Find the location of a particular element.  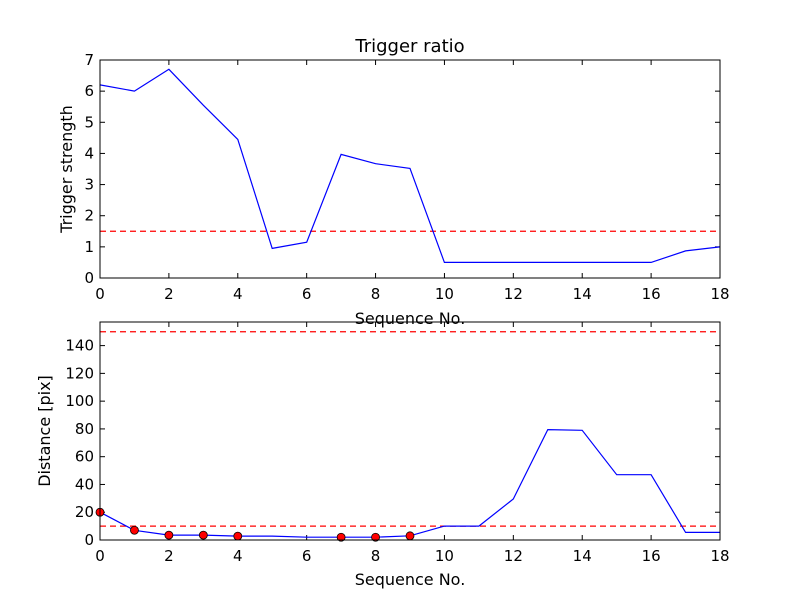

y-tick-label: 1 is located at coordinates (89, 247).